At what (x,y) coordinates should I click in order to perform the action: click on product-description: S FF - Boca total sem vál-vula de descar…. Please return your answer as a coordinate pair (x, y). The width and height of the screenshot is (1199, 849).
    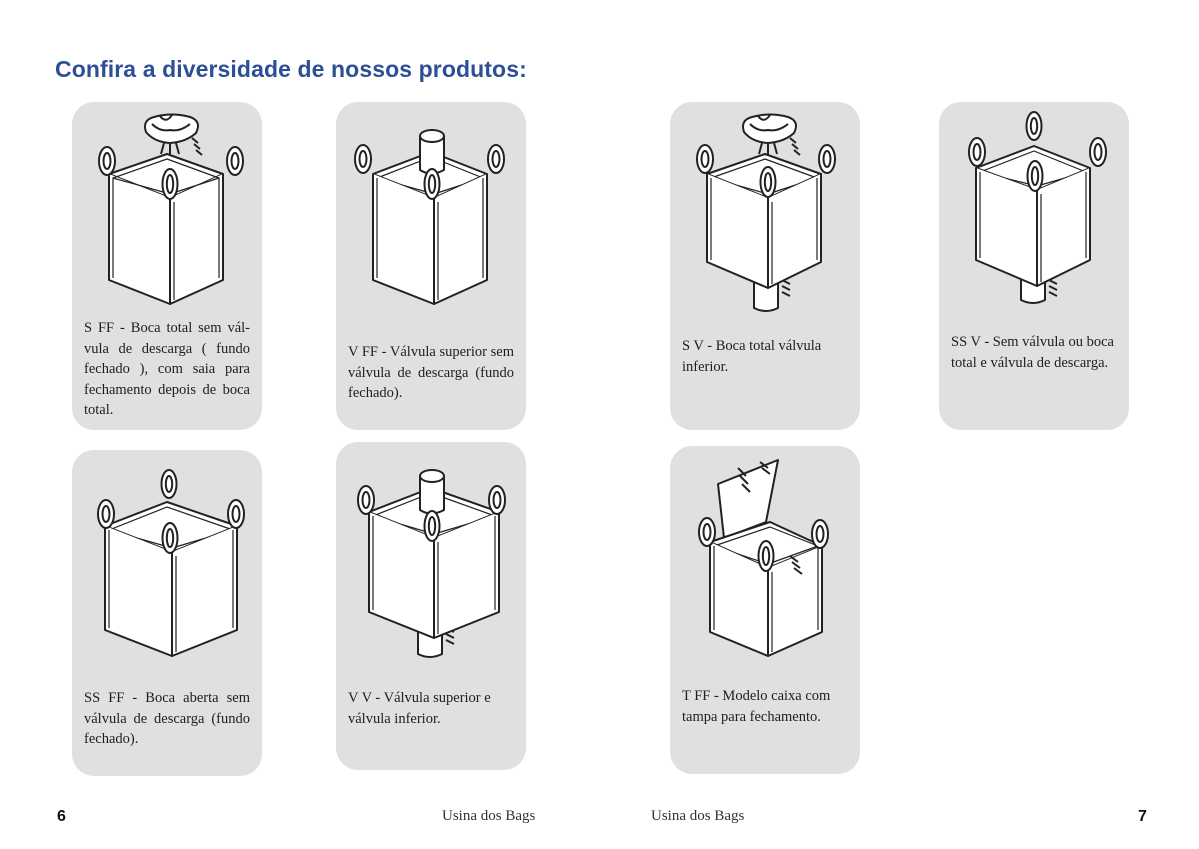
    Looking at the image, I should click on (167, 369).